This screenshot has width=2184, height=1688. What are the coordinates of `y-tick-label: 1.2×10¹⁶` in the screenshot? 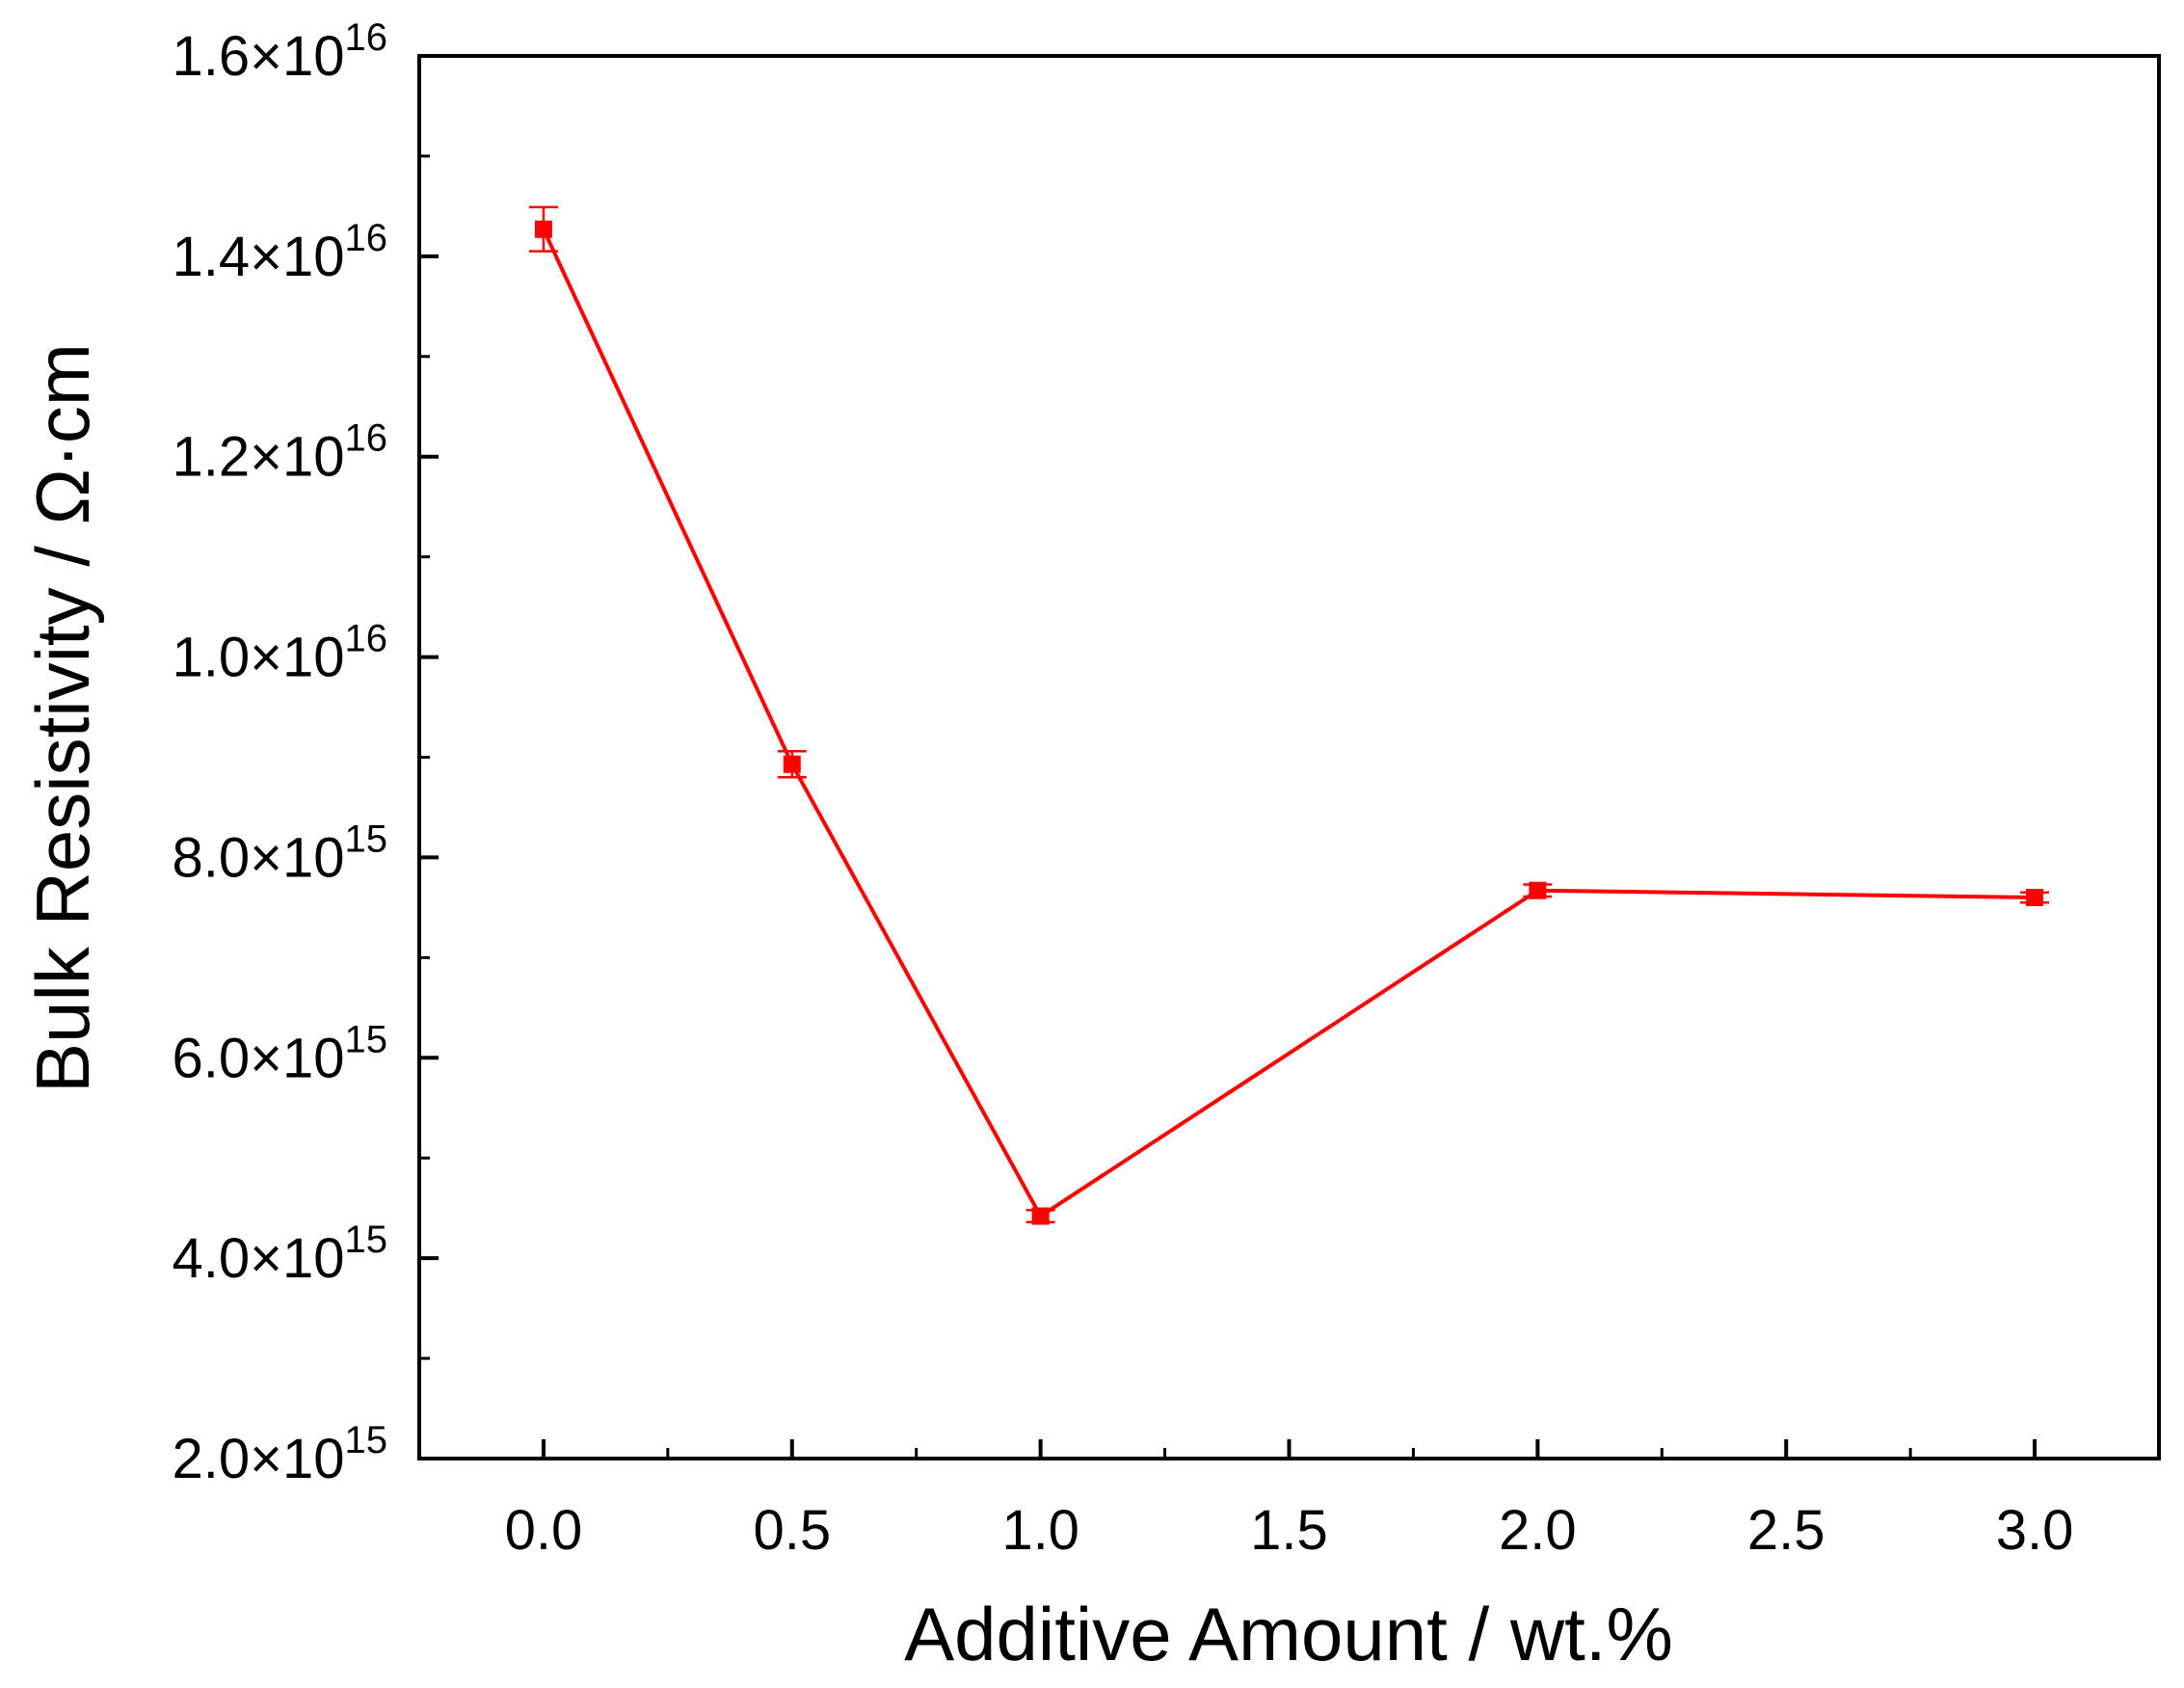 It's located at (279, 453).